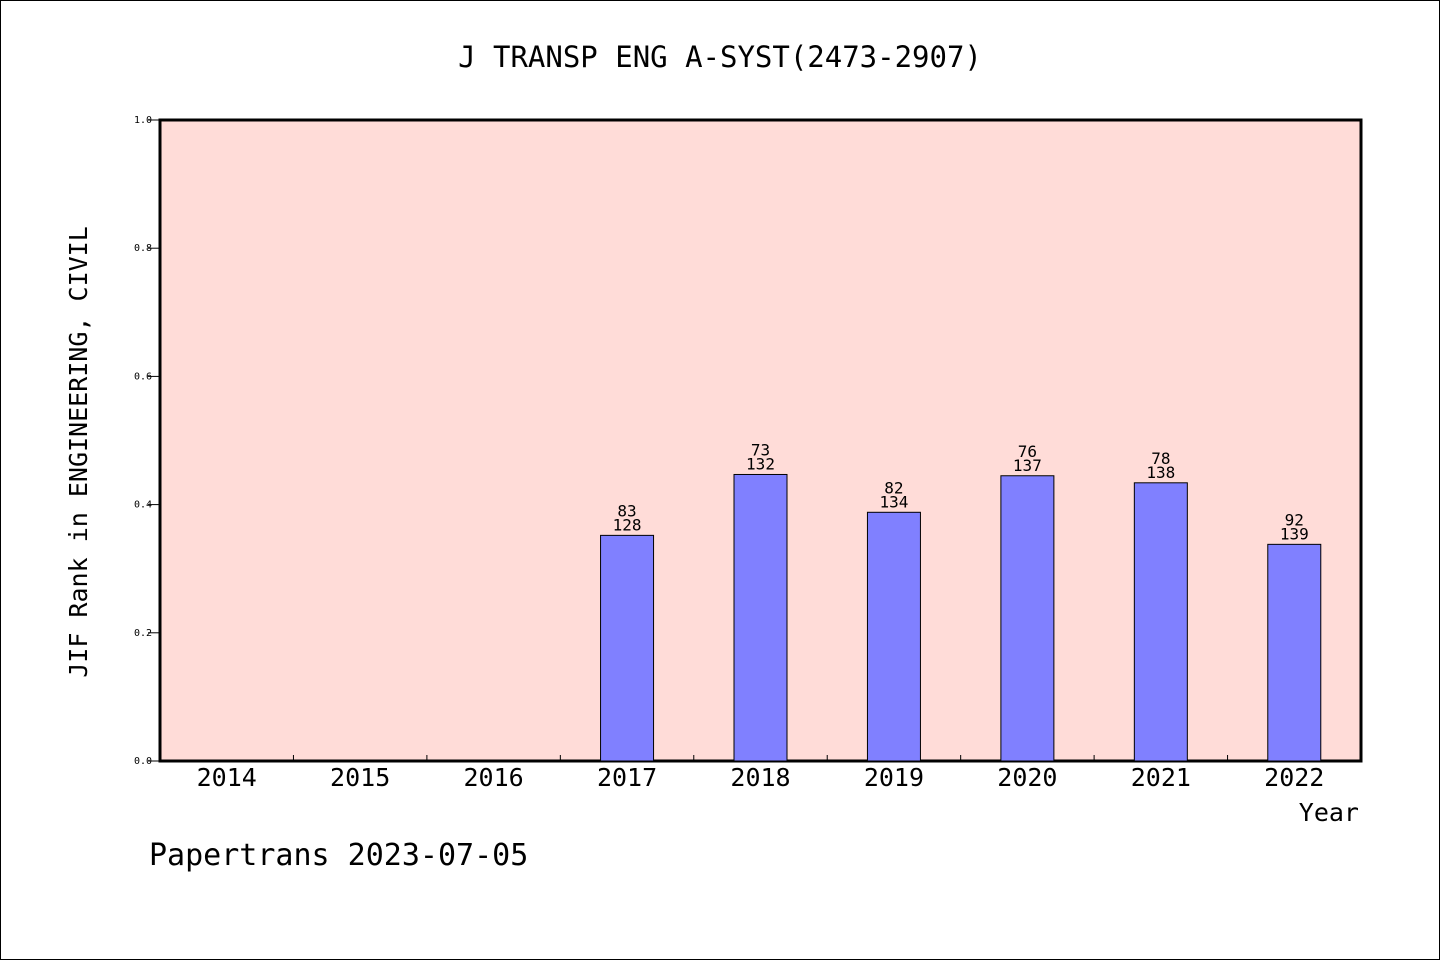  Describe the element at coordinates (1160, 472) in the screenshot. I see `bar-total-label: 138` at that location.